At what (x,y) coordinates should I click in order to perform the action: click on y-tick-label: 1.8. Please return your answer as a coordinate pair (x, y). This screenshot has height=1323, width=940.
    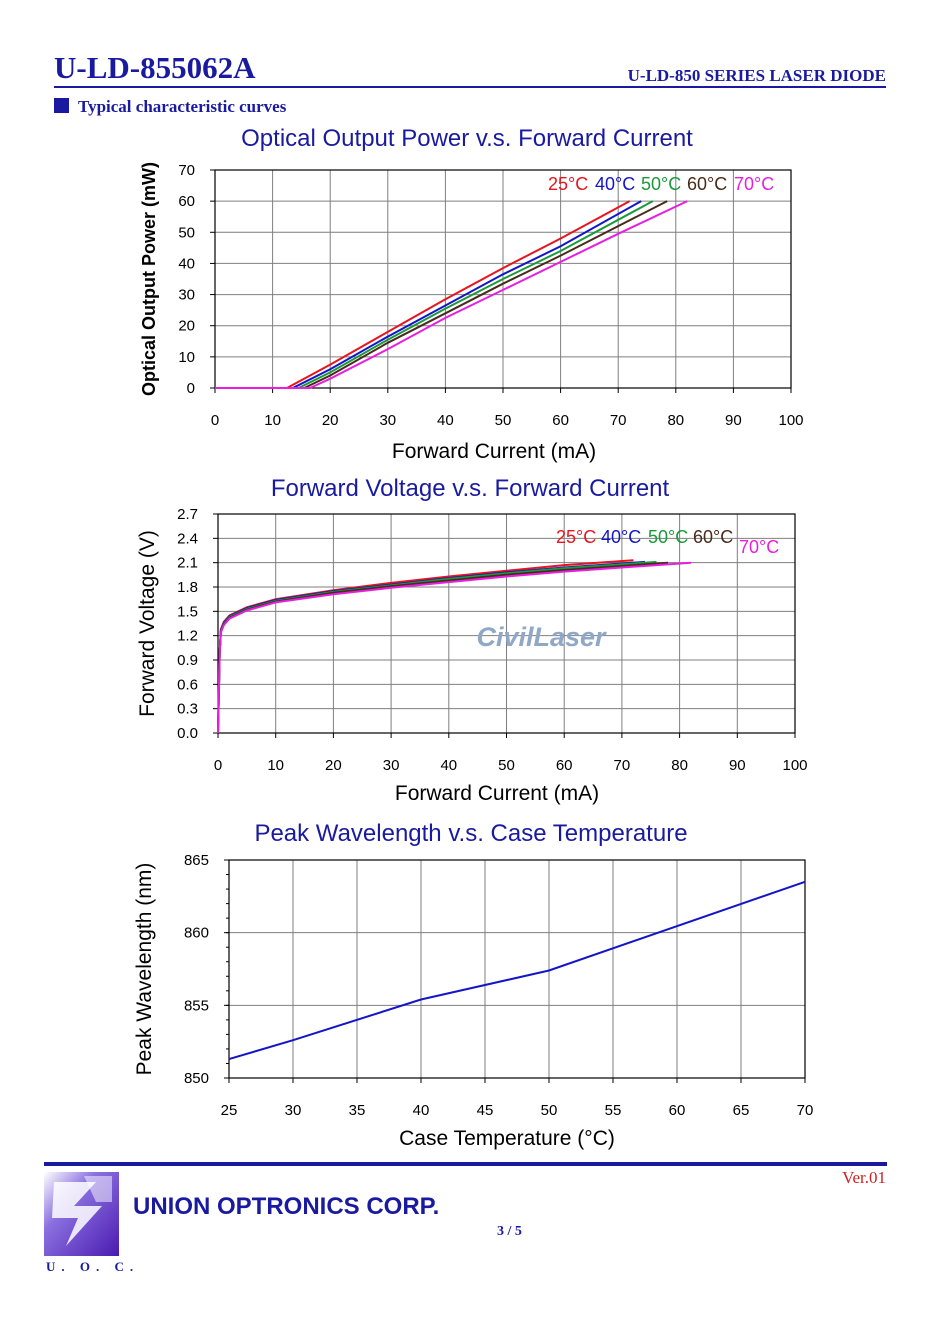
    Looking at the image, I should click on (187, 587).